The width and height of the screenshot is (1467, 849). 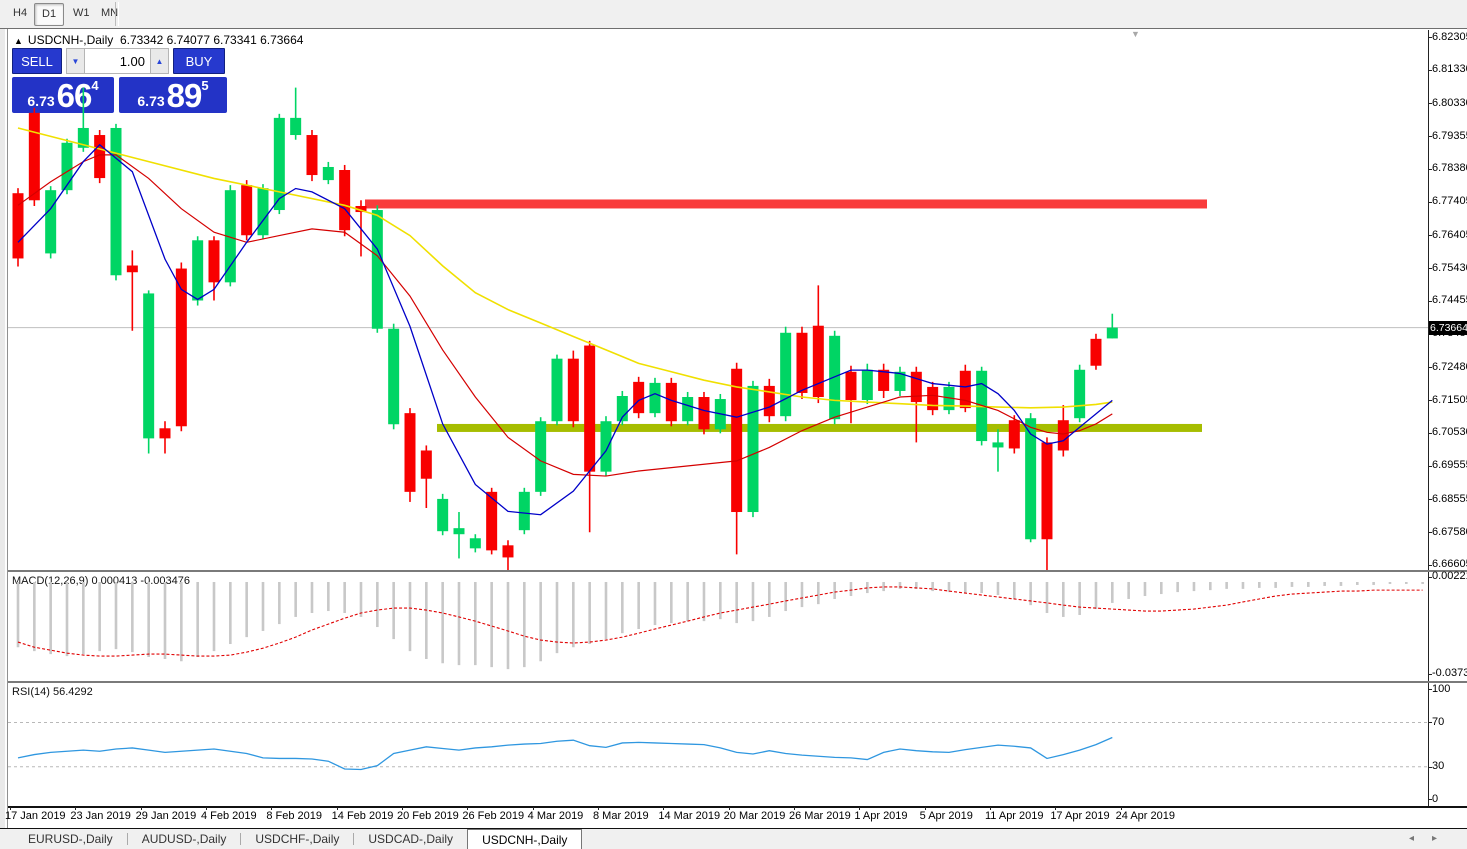 What do you see at coordinates (159, 61) in the screenshot?
I see `volume-increase-button: ▲` at bounding box center [159, 61].